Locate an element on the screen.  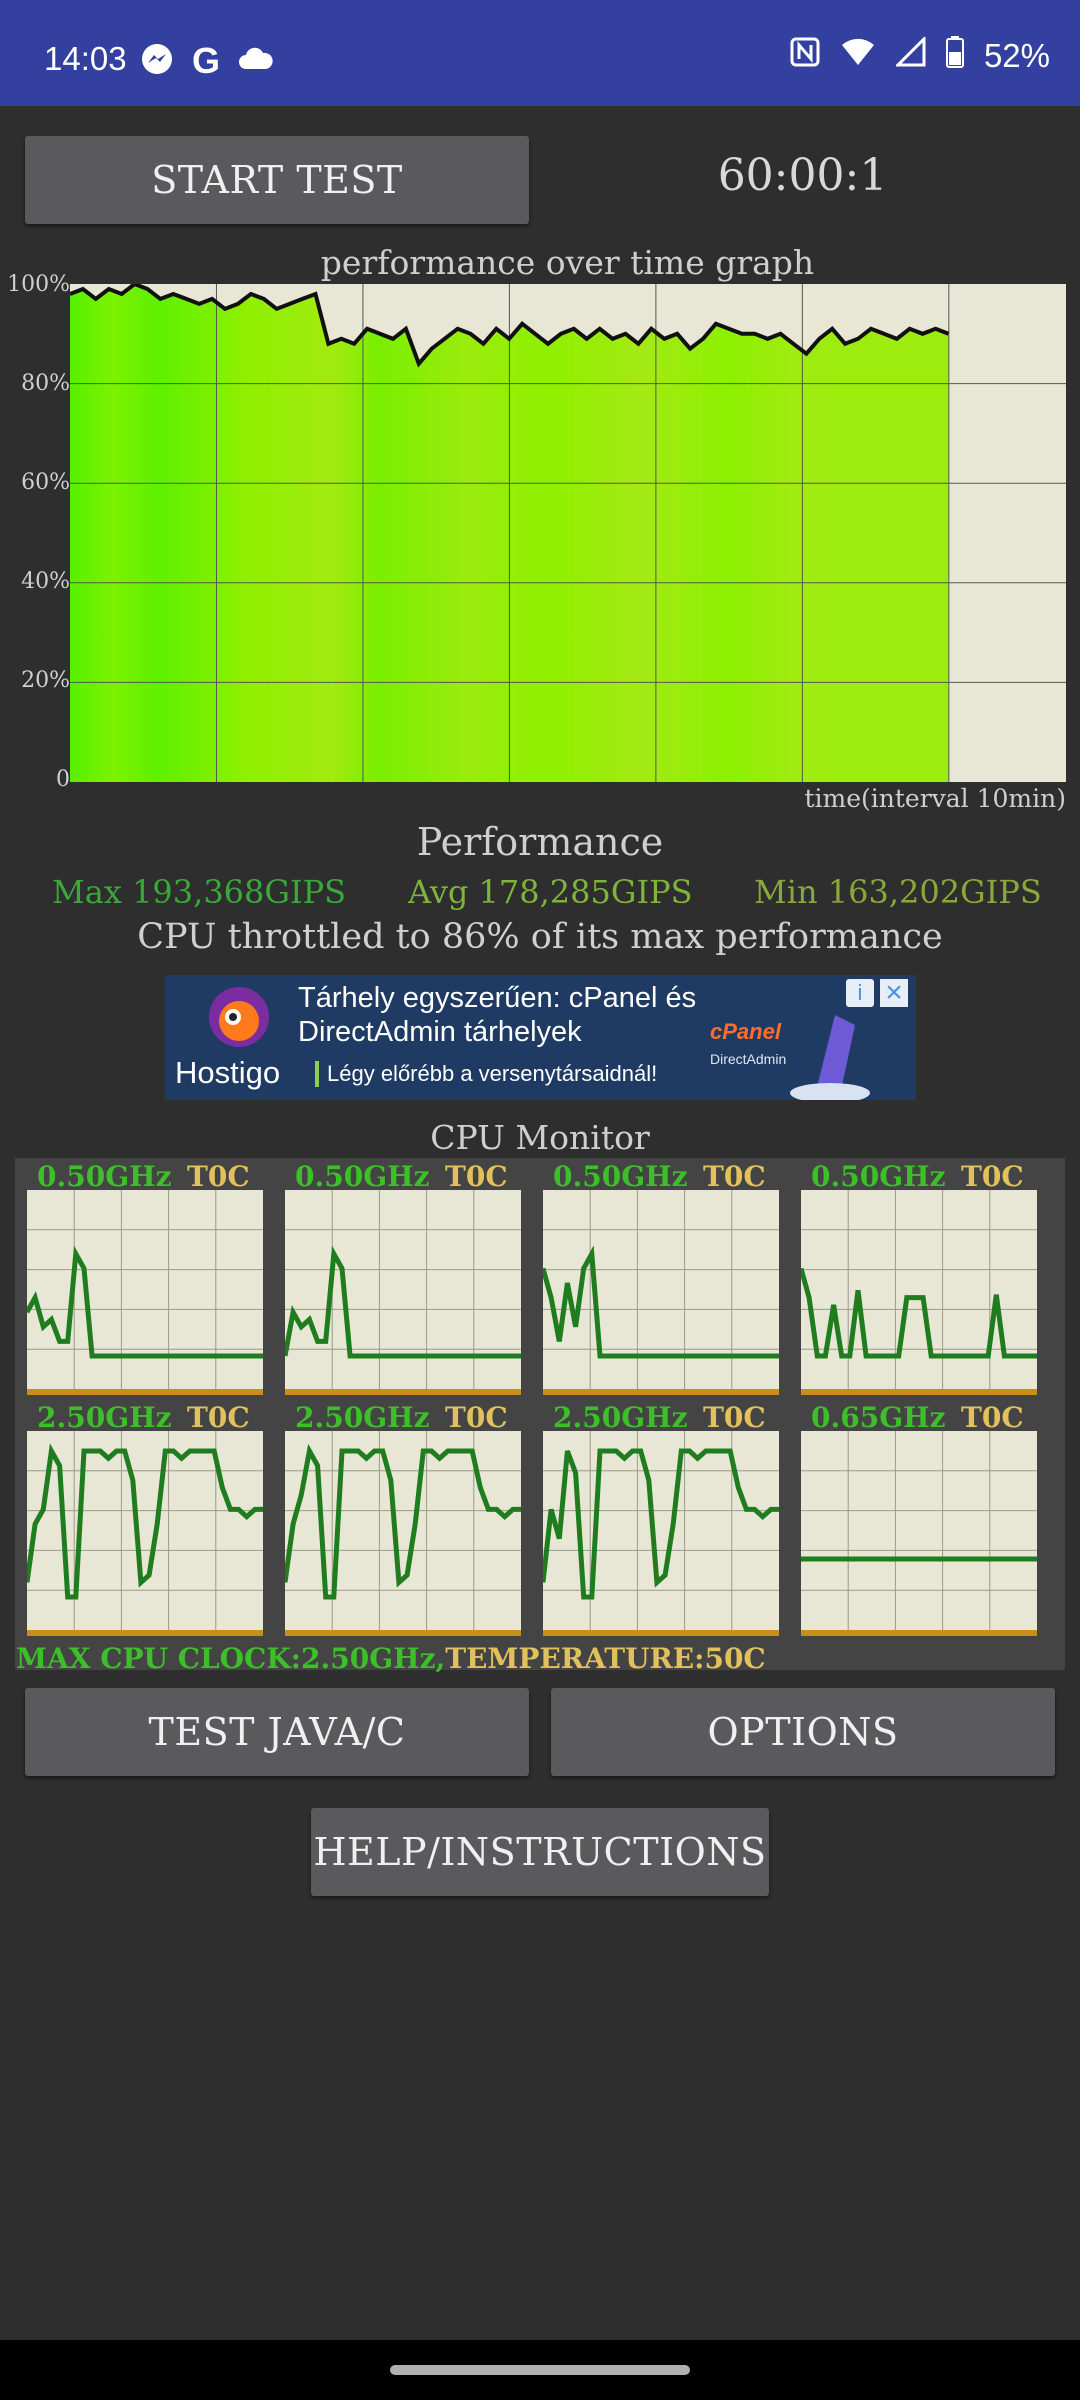
y-tick-60: 60% is located at coordinates (45, 482).